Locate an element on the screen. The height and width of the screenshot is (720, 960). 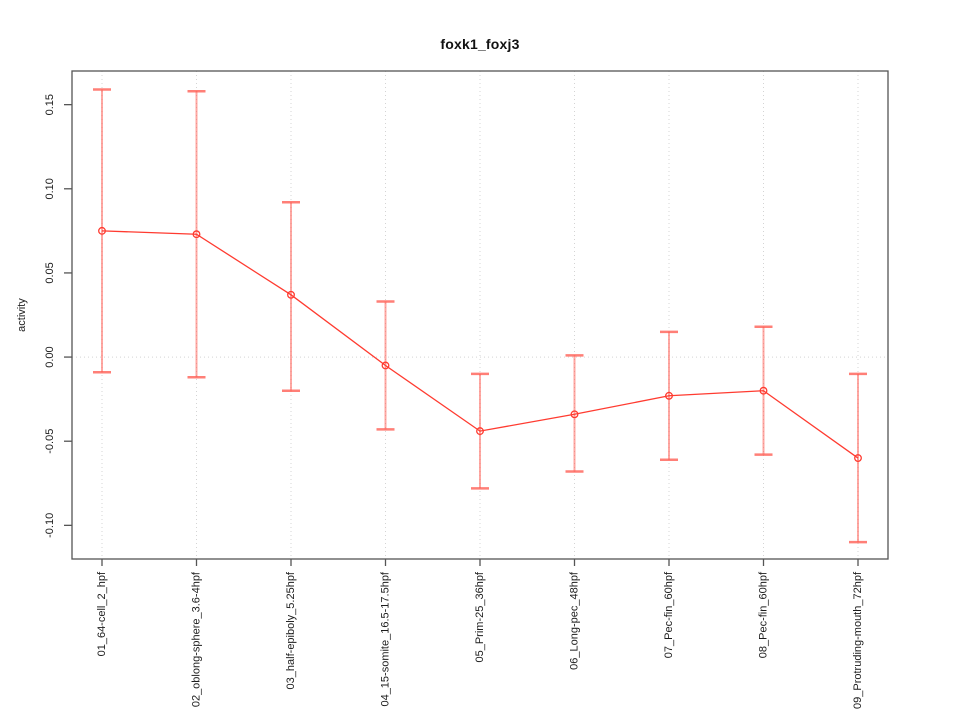
x-tick-label: 02_oblong-sphere_3.6-4hpf is located at coordinates (197, 639).